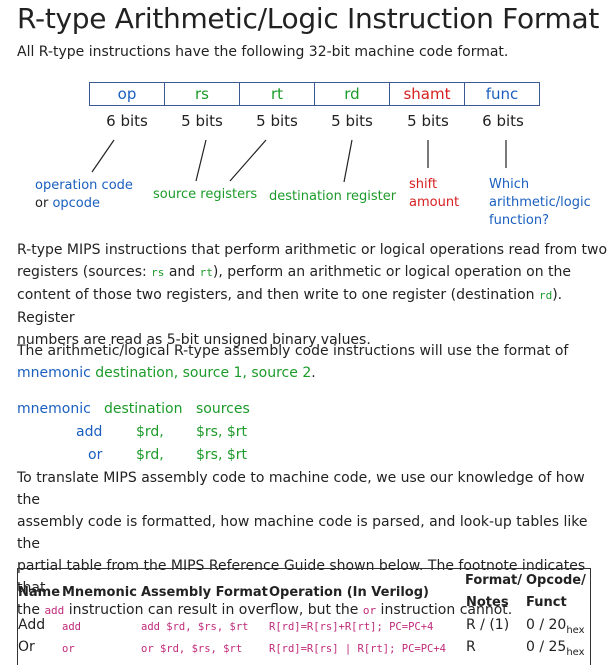 This screenshot has width=613, height=665. What do you see at coordinates (333, 196) in the screenshot?
I see `destination-register-label: destination register` at bounding box center [333, 196].